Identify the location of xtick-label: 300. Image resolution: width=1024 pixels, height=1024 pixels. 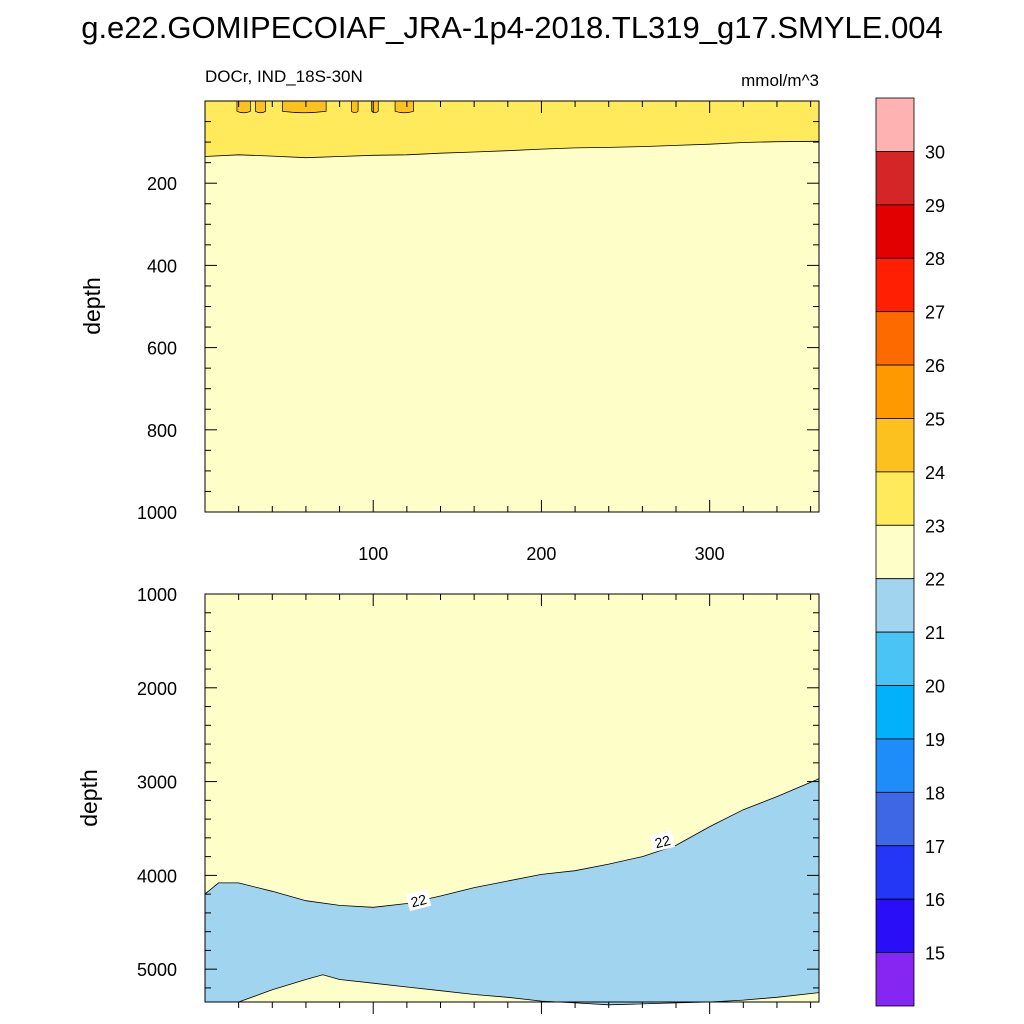
(710, 554).